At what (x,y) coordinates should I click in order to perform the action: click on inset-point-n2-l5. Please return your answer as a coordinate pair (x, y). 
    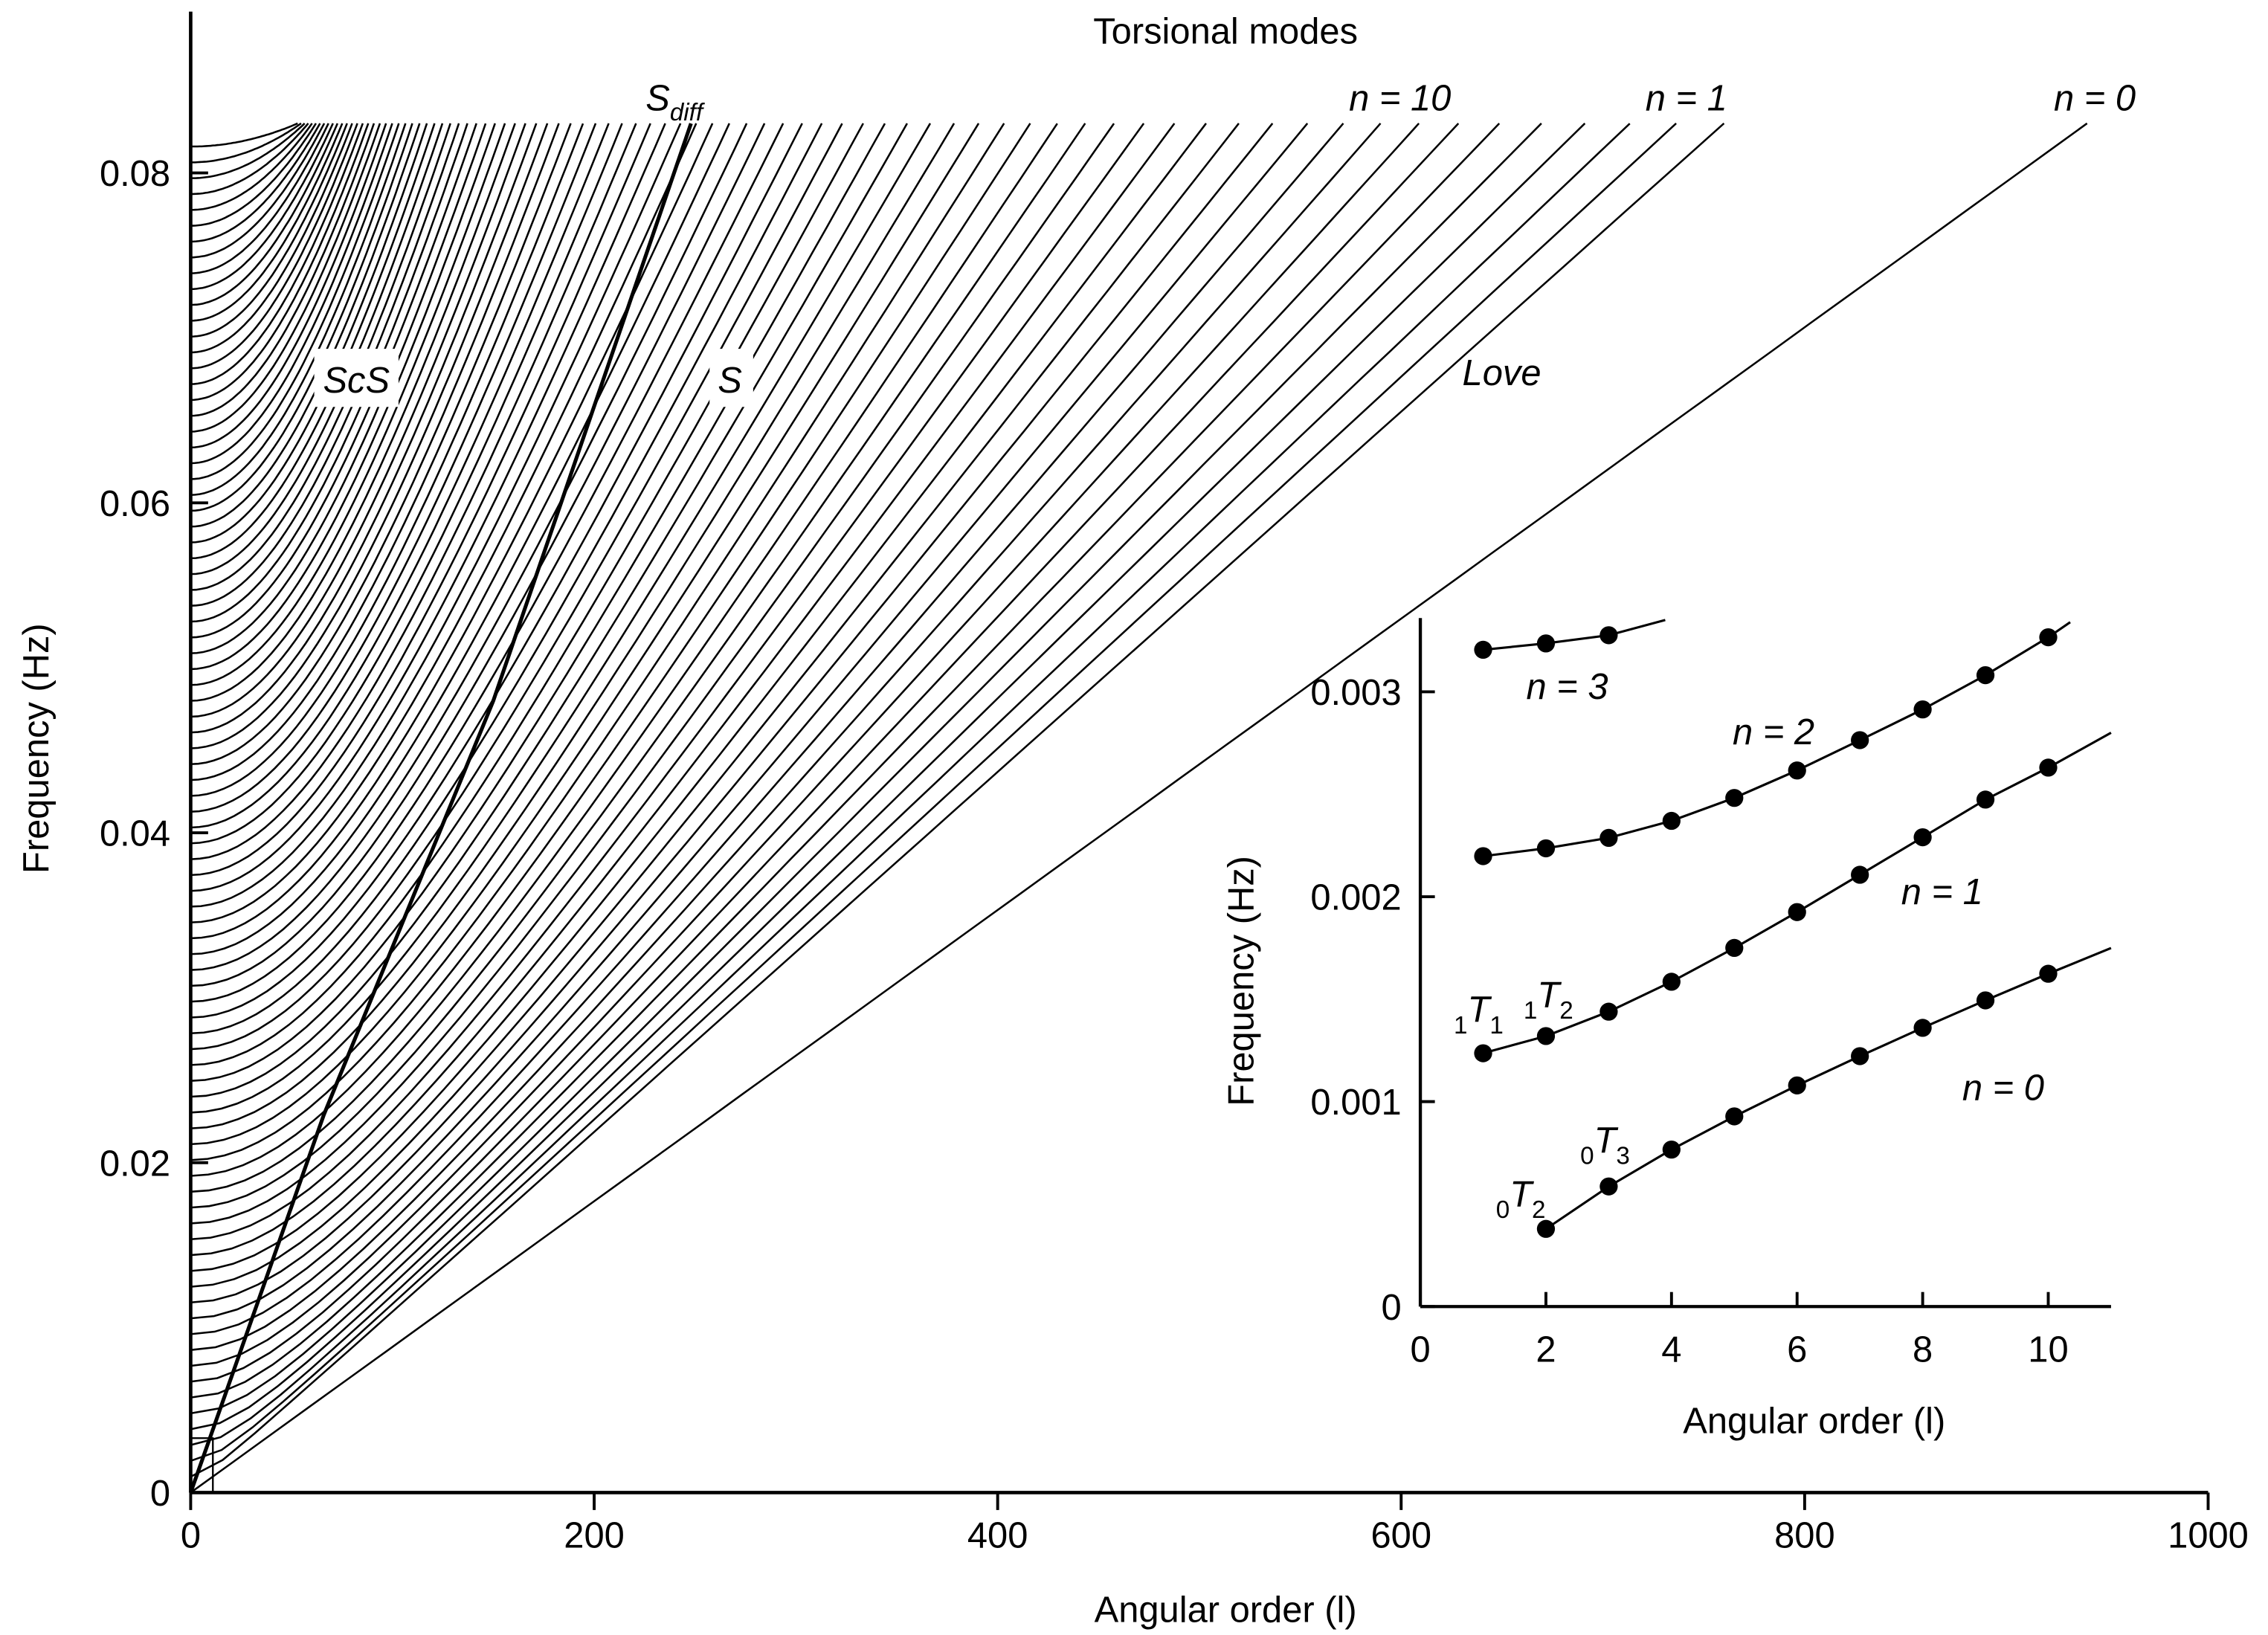
    Looking at the image, I should click on (1734, 798).